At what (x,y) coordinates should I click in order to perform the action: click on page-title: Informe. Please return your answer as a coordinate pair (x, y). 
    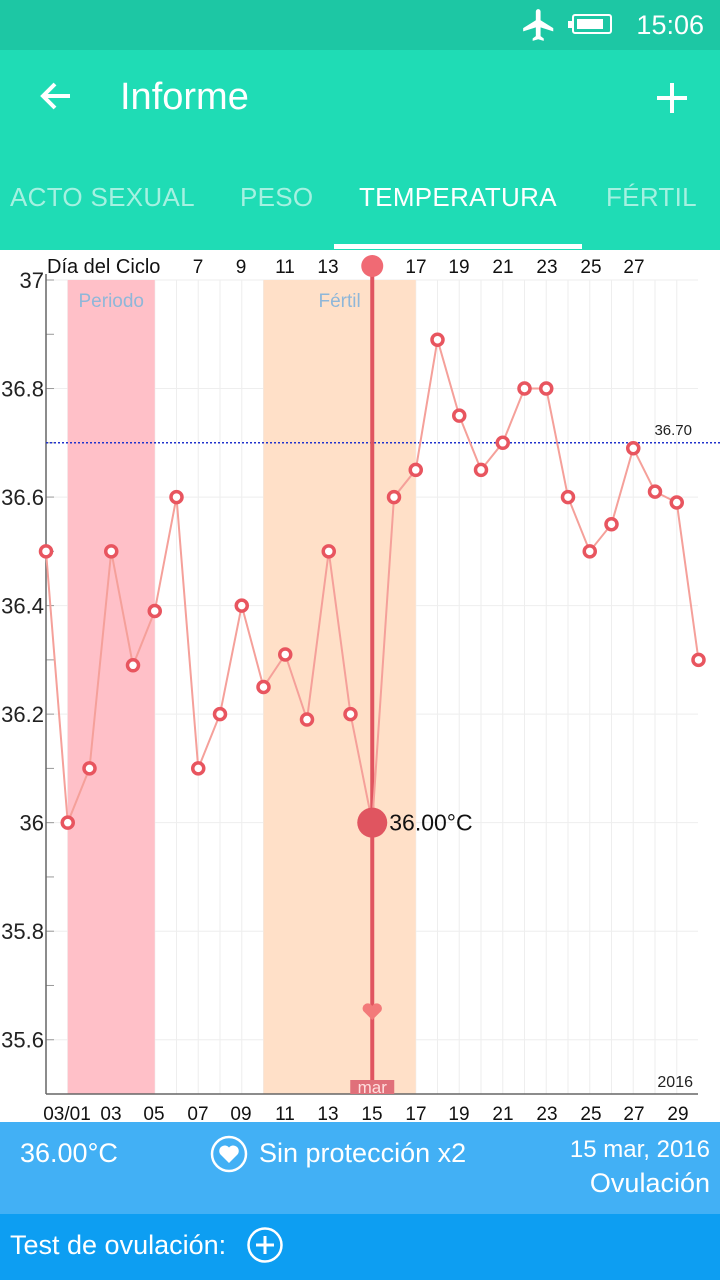
    Looking at the image, I should click on (184, 97).